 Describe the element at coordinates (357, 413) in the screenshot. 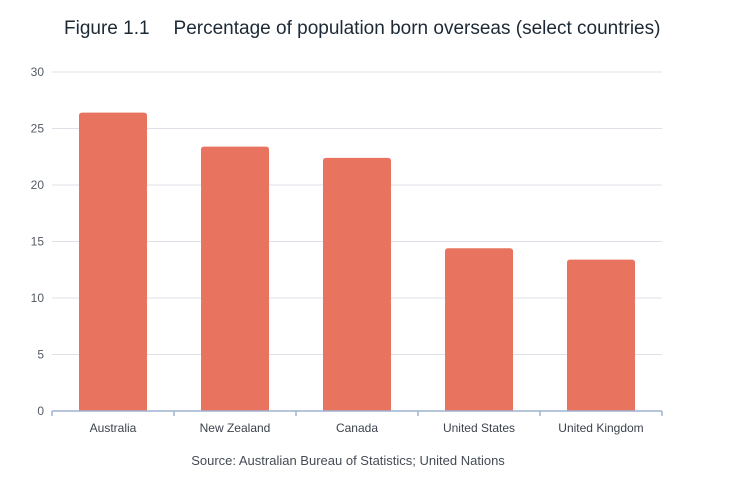

I see `x-axis` at that location.